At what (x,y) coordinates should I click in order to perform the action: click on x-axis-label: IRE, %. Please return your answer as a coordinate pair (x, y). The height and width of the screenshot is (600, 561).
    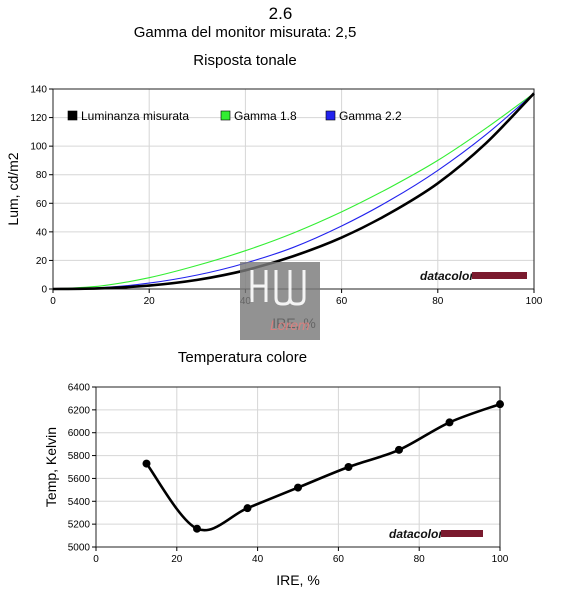
    Looking at the image, I should click on (298, 580).